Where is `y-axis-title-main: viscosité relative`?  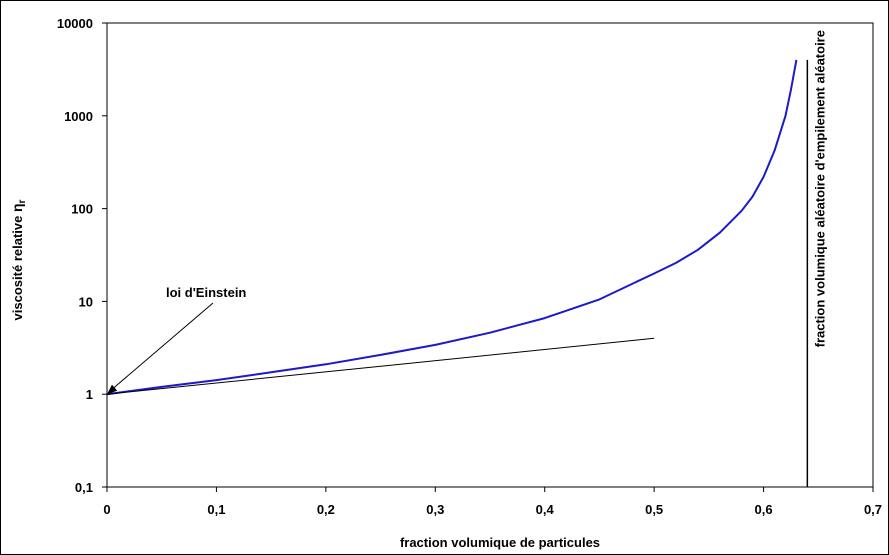 y-axis-title-main: viscosité relative is located at coordinates (17, 266).